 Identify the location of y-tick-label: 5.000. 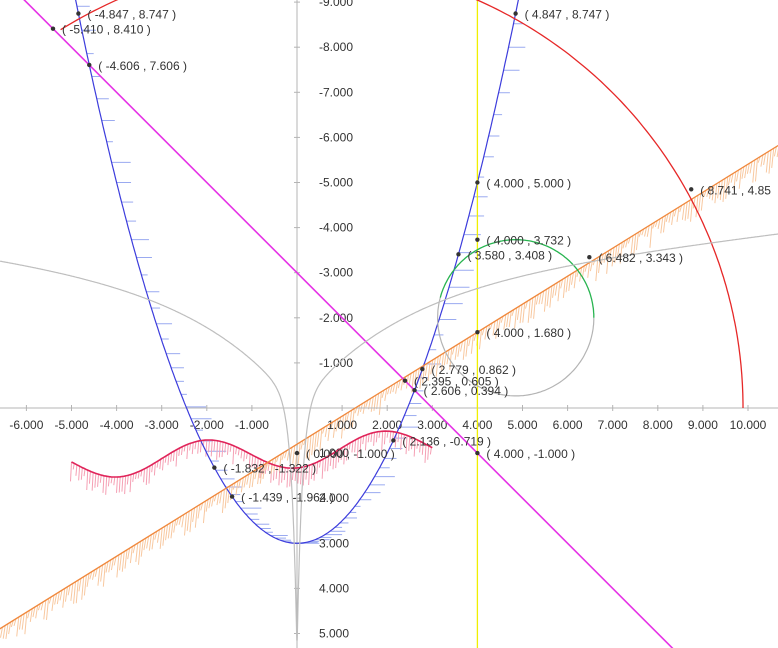
(334, 634).